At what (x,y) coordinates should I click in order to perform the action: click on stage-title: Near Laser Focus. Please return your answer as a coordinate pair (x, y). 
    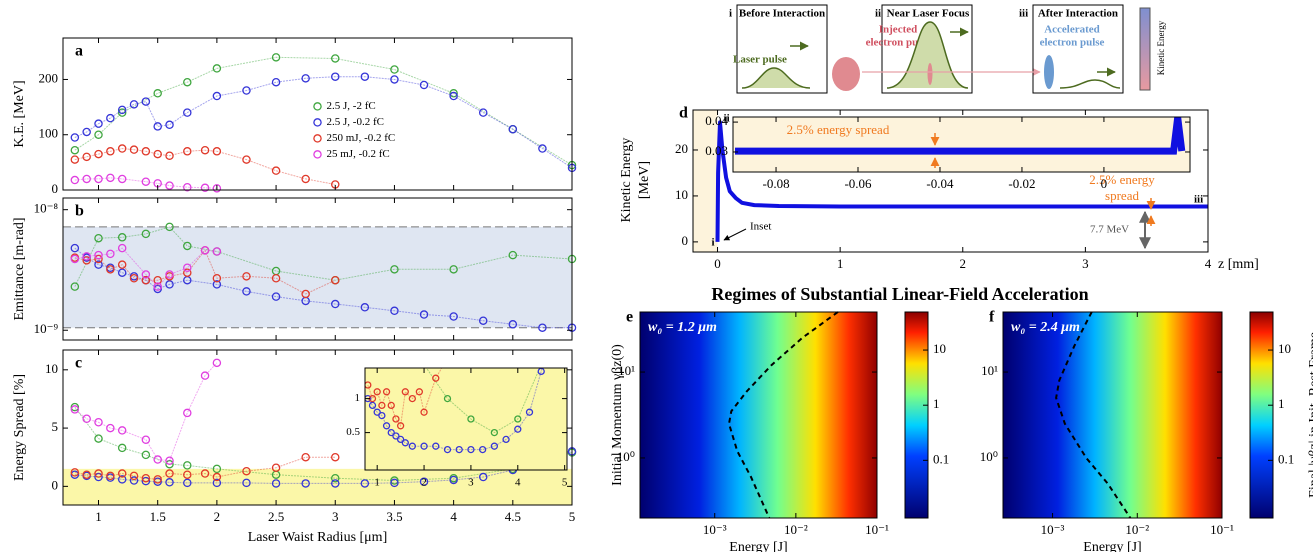
    Looking at the image, I should click on (928, 14).